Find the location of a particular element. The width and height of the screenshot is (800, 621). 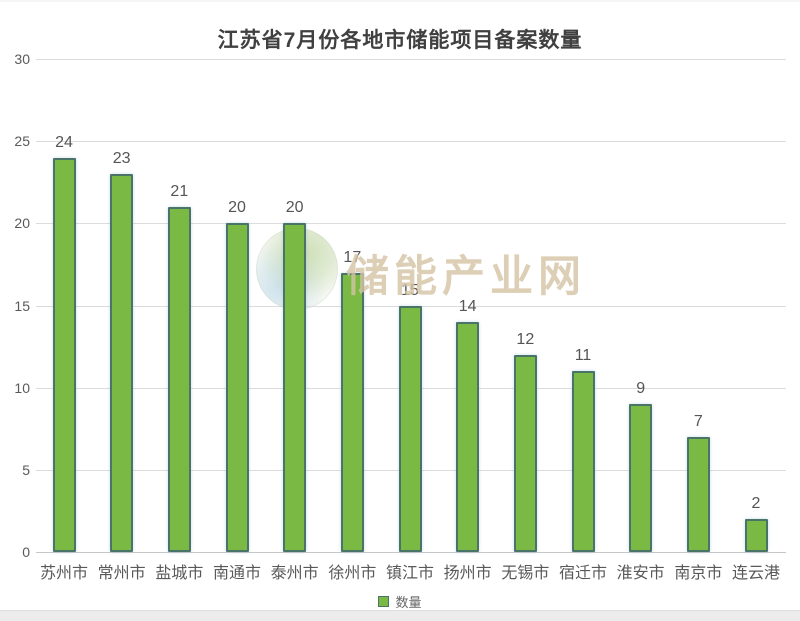

legend: 数量 is located at coordinates (400, 601).